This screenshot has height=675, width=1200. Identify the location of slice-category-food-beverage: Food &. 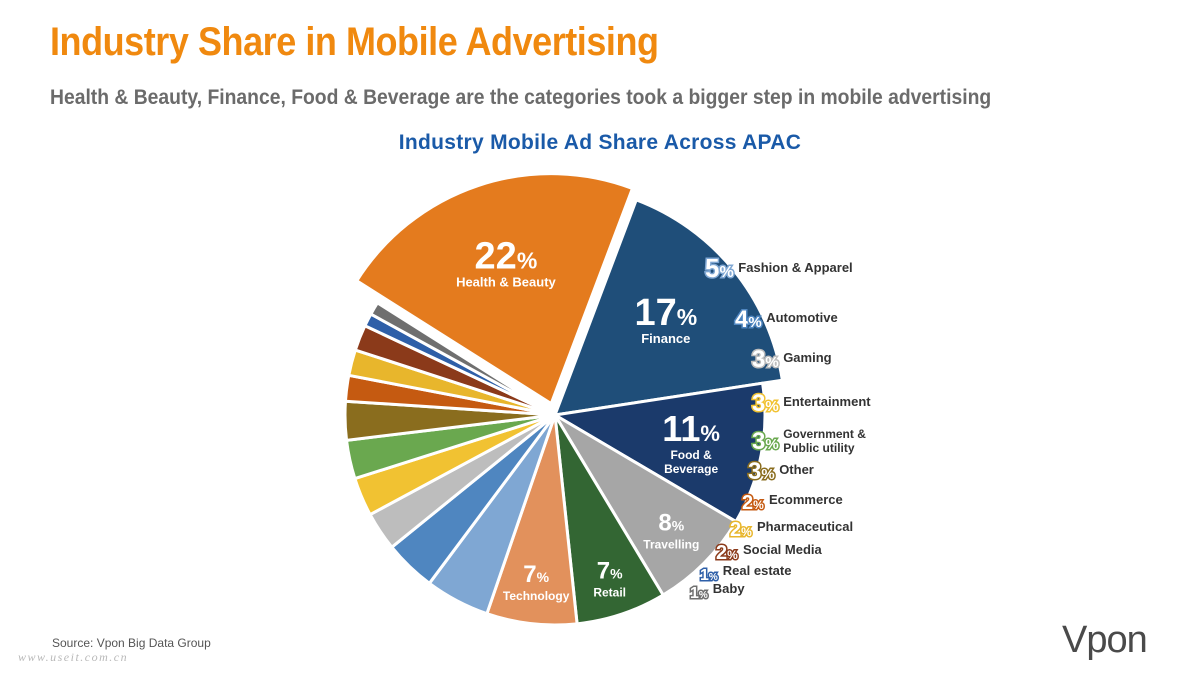
(691, 455).